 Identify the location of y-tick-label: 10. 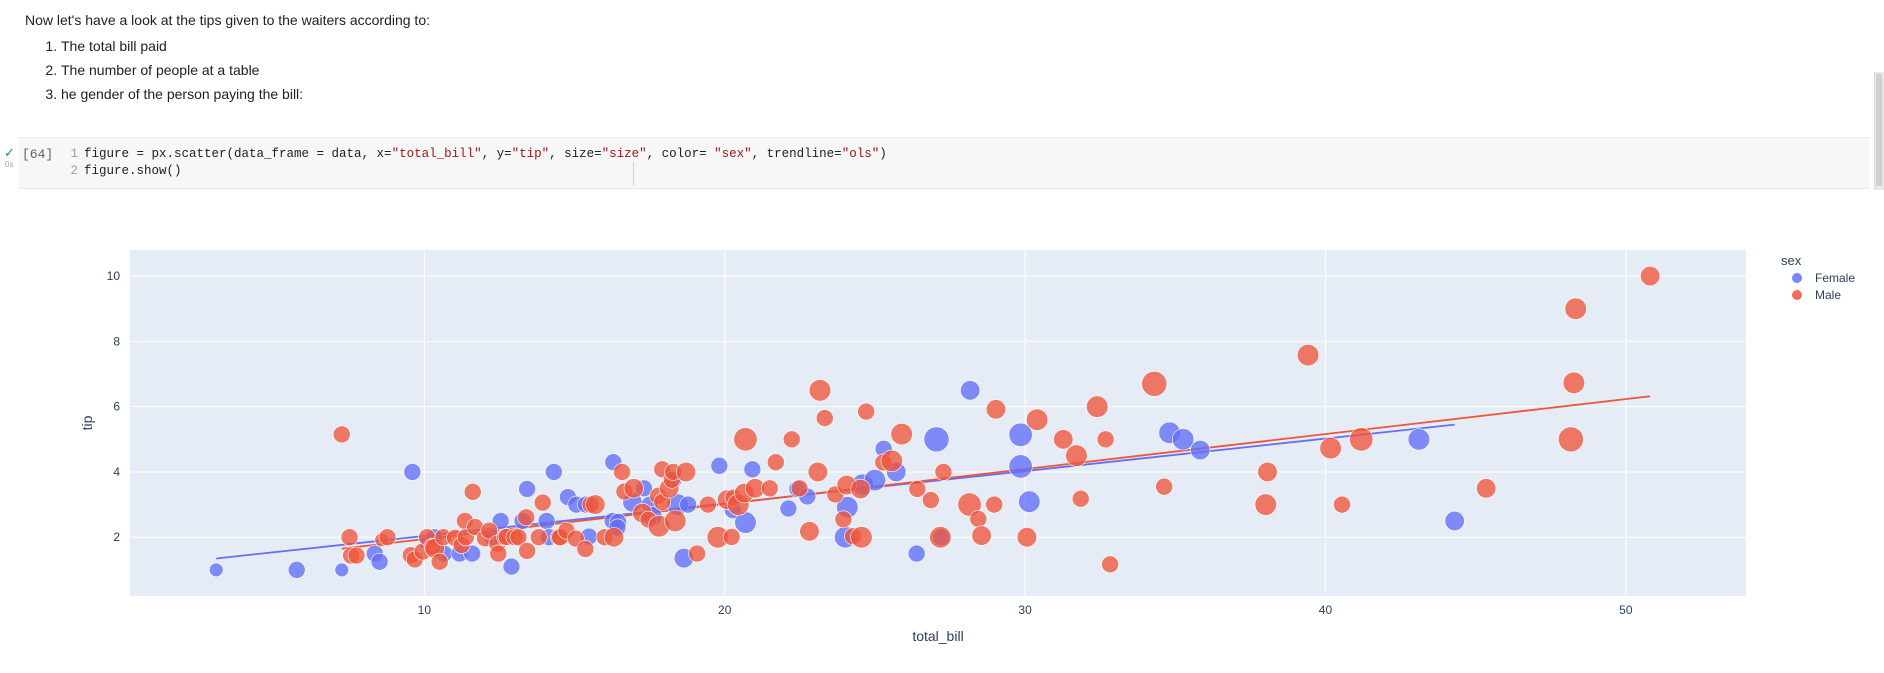
(114, 276).